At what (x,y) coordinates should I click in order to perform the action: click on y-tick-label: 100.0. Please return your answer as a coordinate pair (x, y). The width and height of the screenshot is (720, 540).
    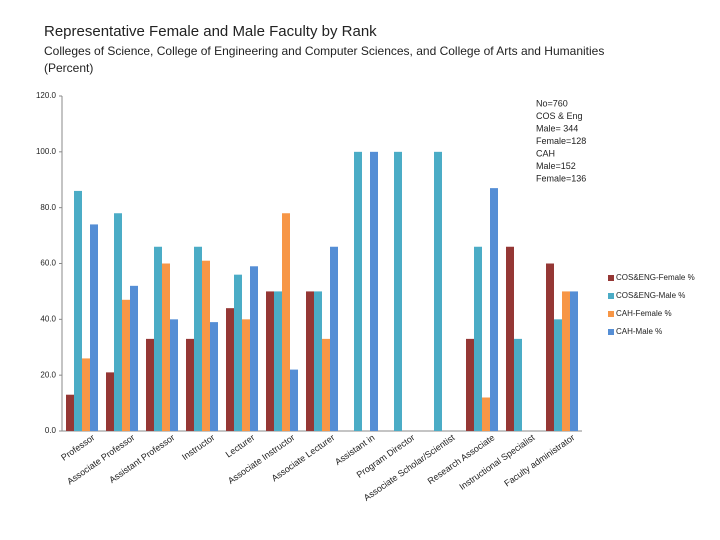
    Looking at the image, I should click on (46, 151).